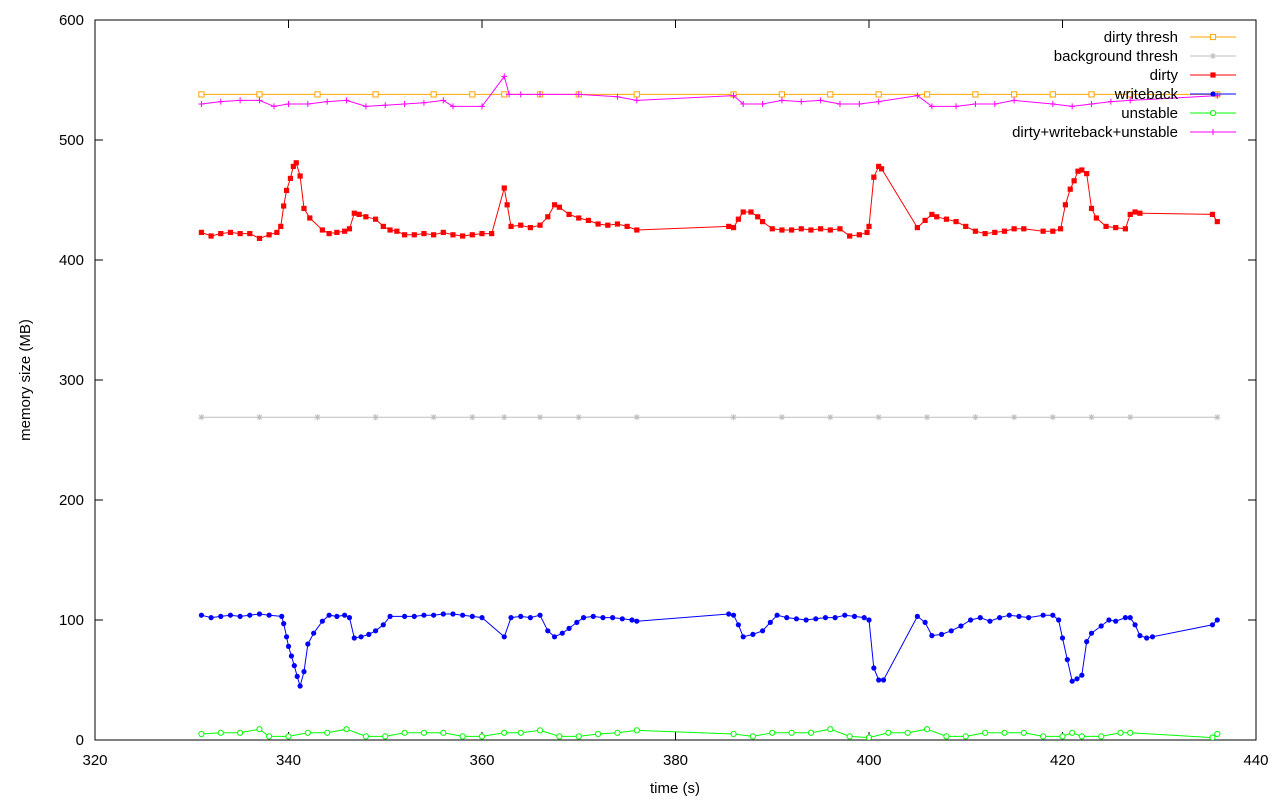  Describe the element at coordinates (1141, 37) in the screenshot. I see `legend-label-dirty-thresh: dirty thresh` at that location.